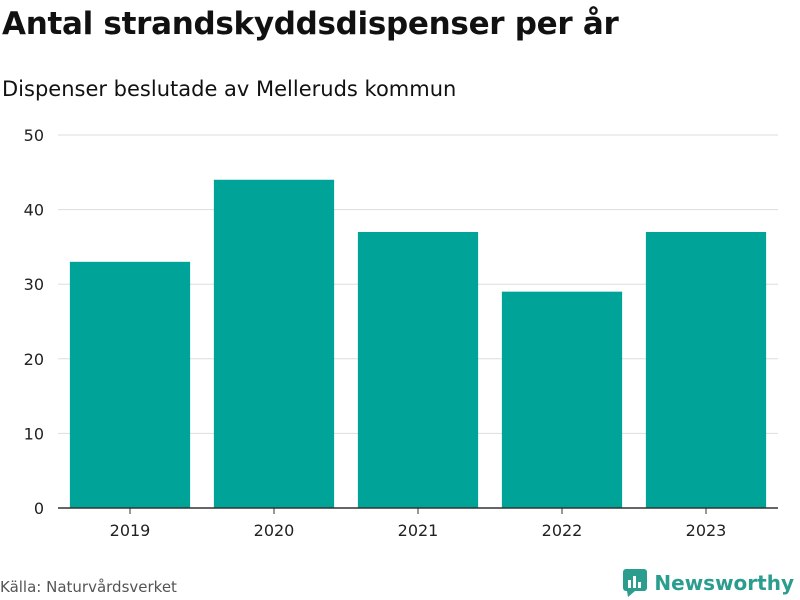  What do you see at coordinates (88, 587) in the screenshot?
I see `source-note: Källa: Naturvårdsverket` at bounding box center [88, 587].